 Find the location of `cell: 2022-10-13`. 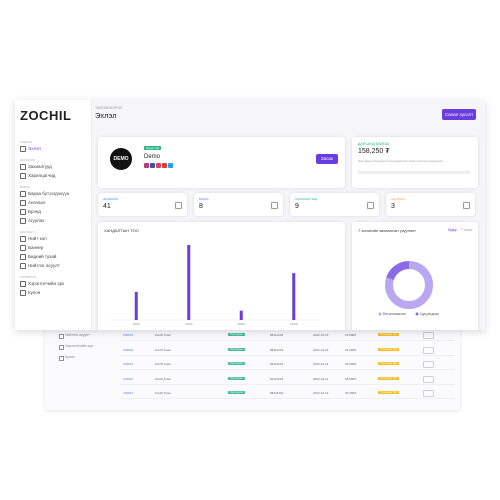

cell: 2022-10-13 is located at coordinates (321, 393).